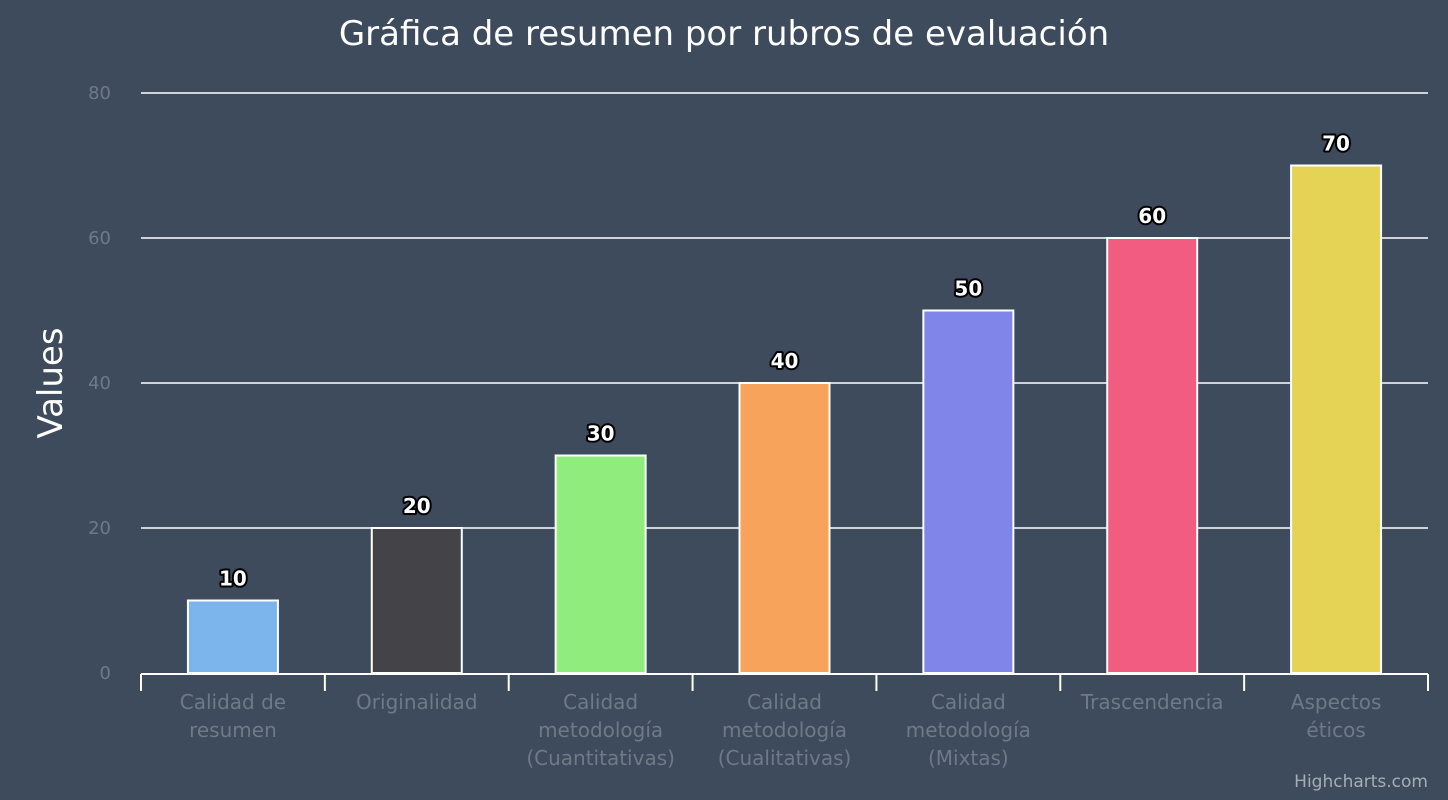  Describe the element at coordinates (1336, 702) in the screenshot. I see `x-tick-label-line: Aspectos` at that location.